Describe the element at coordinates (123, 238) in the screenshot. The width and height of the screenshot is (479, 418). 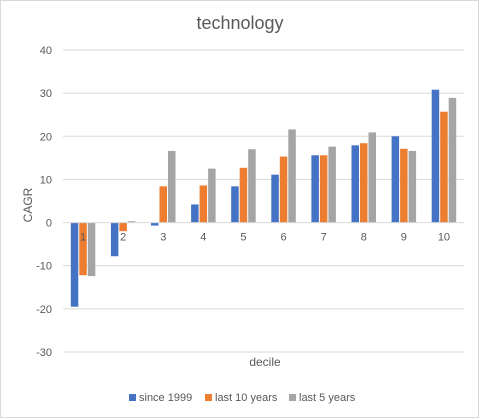
I see `x-tick-label: 2` at that location.